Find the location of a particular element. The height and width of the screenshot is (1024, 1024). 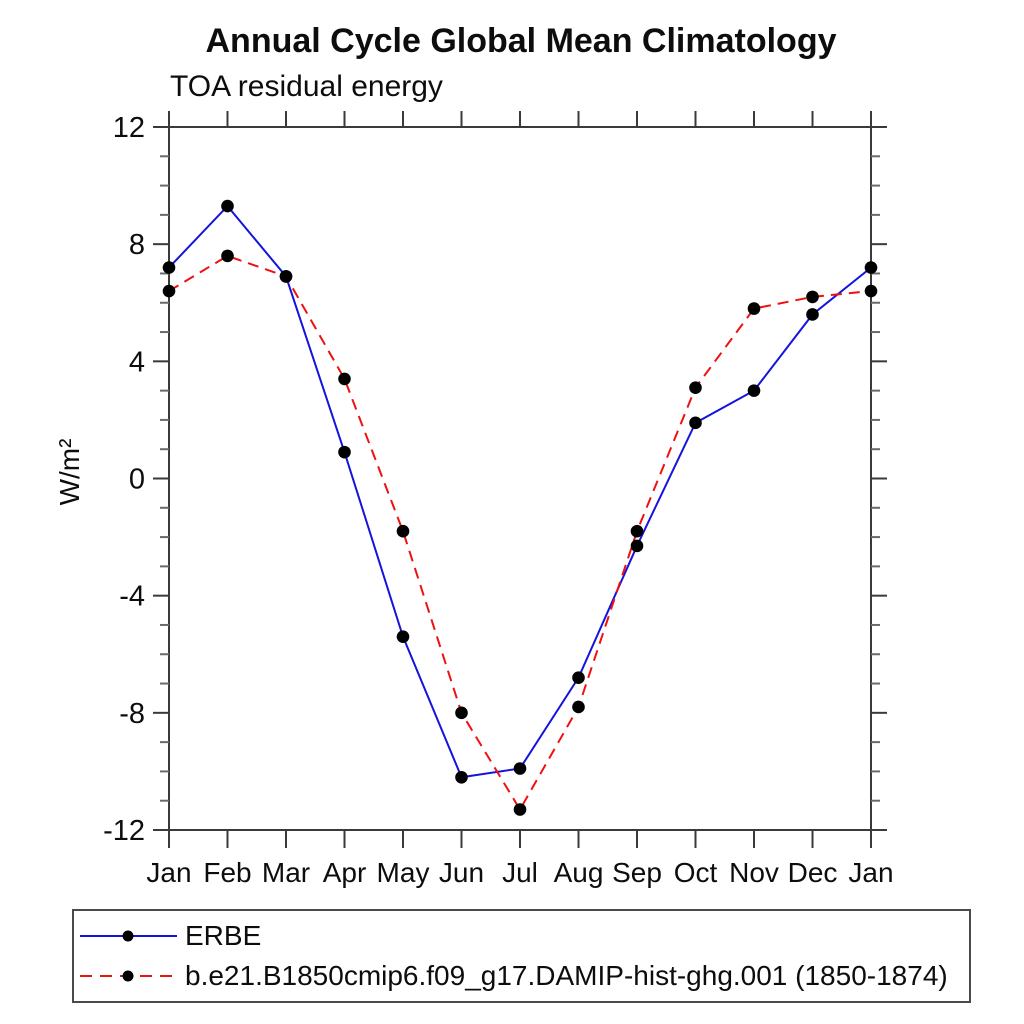

y-tick-label: -8 is located at coordinates (132, 714).